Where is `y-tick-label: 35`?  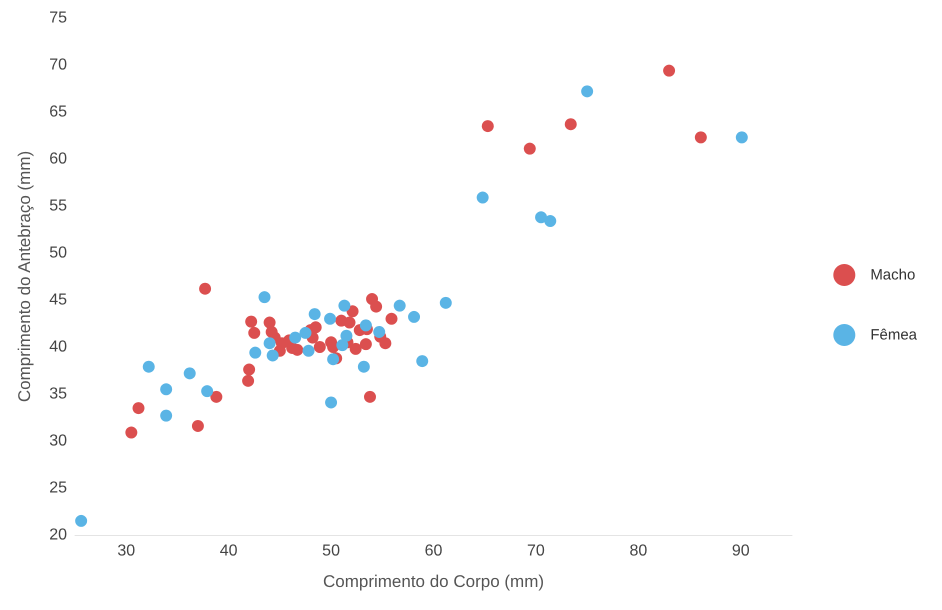 y-tick-label: 35 is located at coordinates (58, 394).